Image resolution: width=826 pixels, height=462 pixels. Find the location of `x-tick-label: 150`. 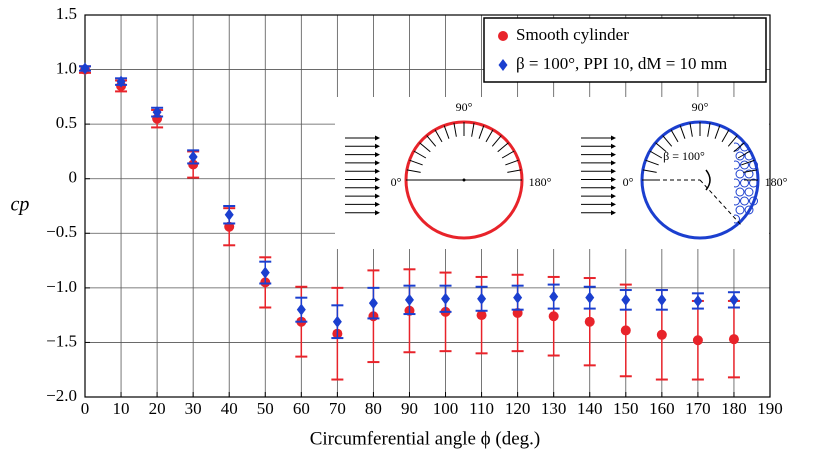

x-tick-label: 150 is located at coordinates (626, 408).